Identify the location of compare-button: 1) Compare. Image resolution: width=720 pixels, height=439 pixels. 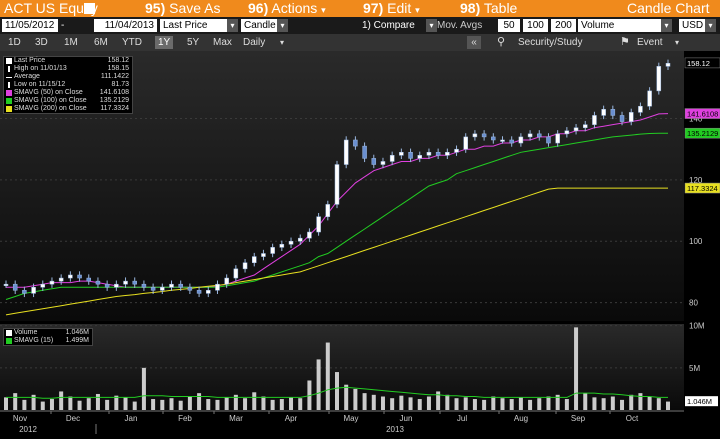
(388, 25).